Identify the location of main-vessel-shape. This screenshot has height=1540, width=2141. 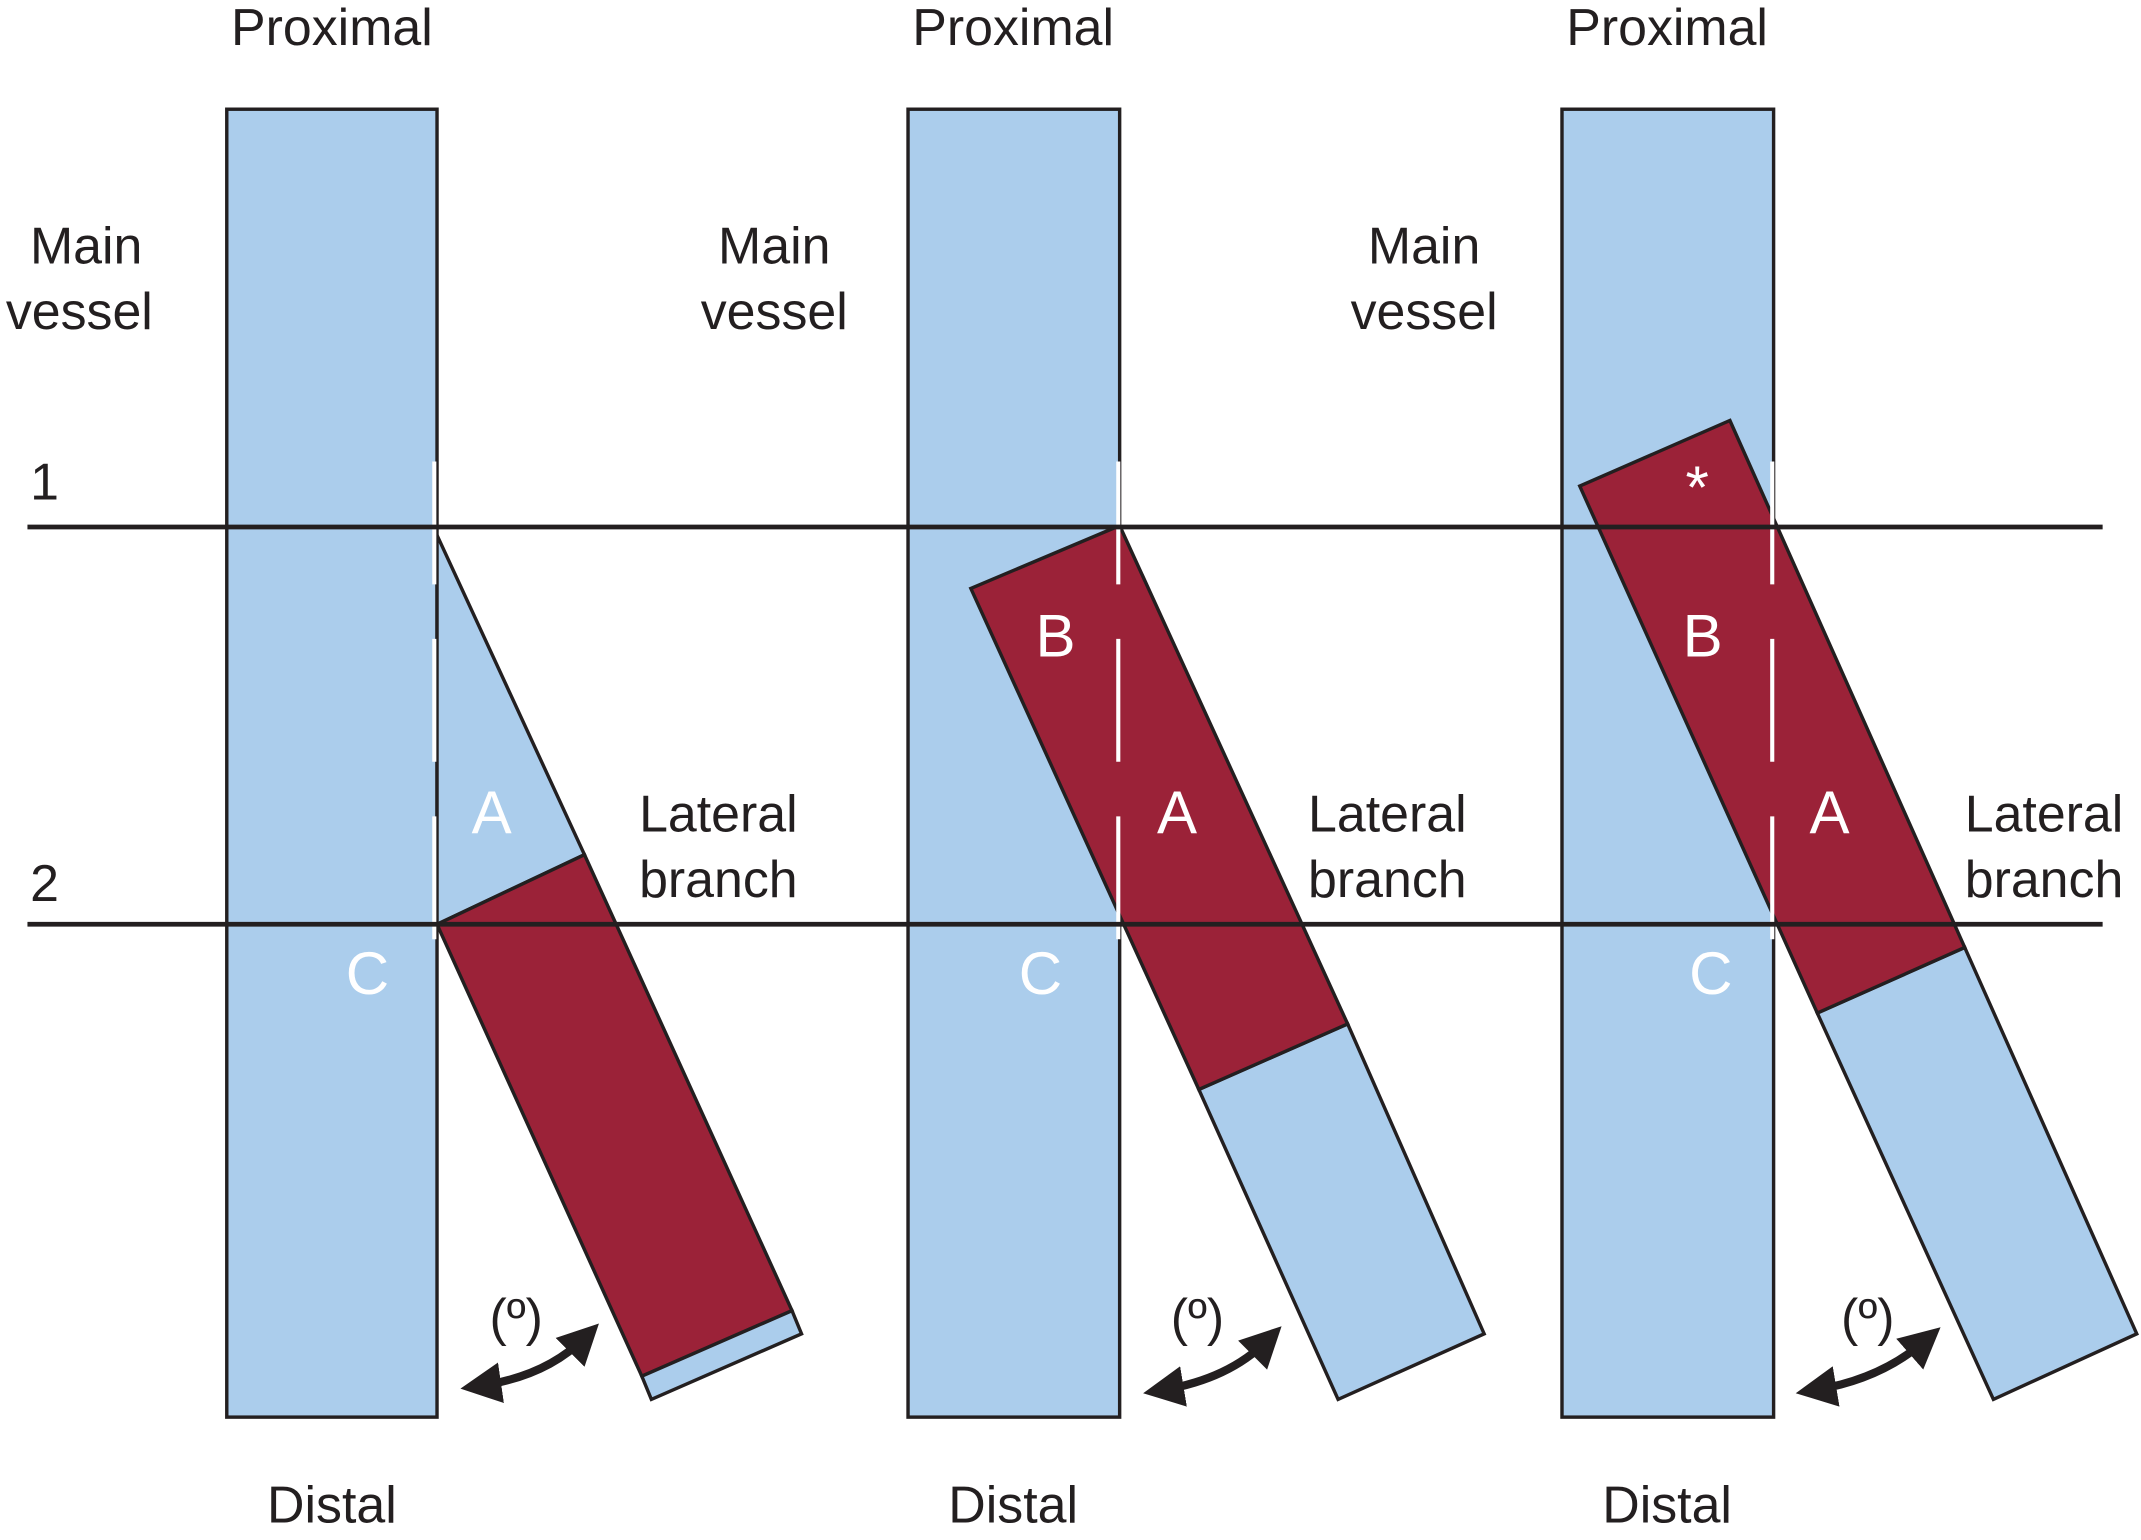
(332, 763).